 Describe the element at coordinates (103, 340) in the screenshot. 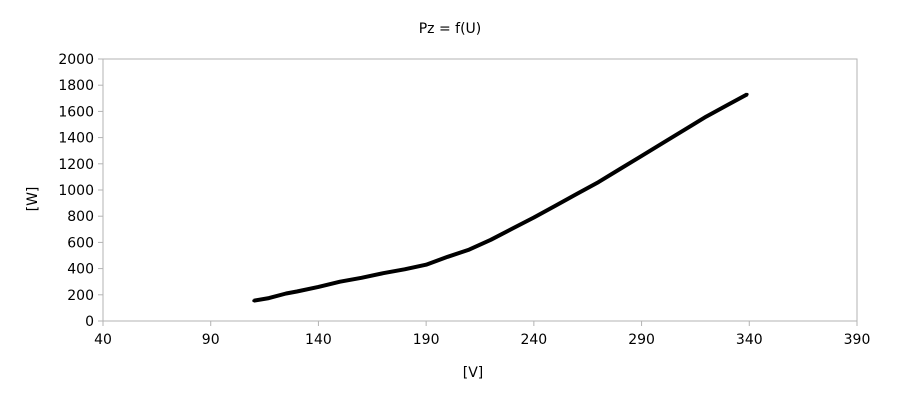

I see `x-tick-label: 40` at that location.